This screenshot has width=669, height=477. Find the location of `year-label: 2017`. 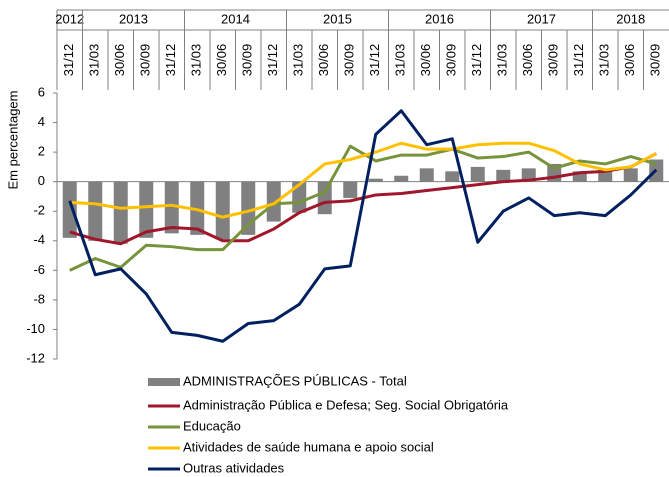

year-label: 2017 is located at coordinates (541, 18).